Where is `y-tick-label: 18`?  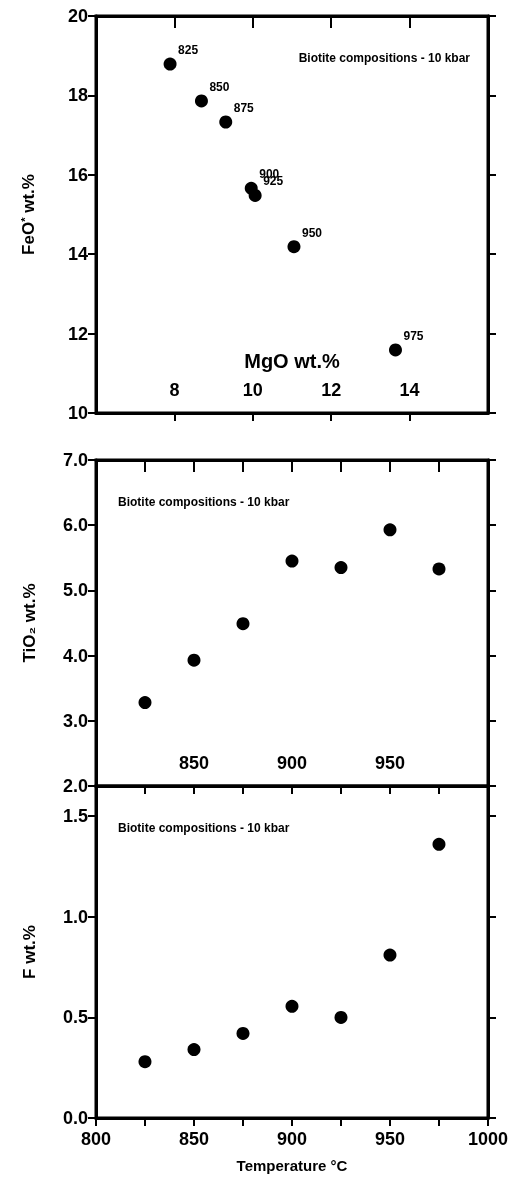
y-tick-label: 18 is located at coordinates (77, 95).